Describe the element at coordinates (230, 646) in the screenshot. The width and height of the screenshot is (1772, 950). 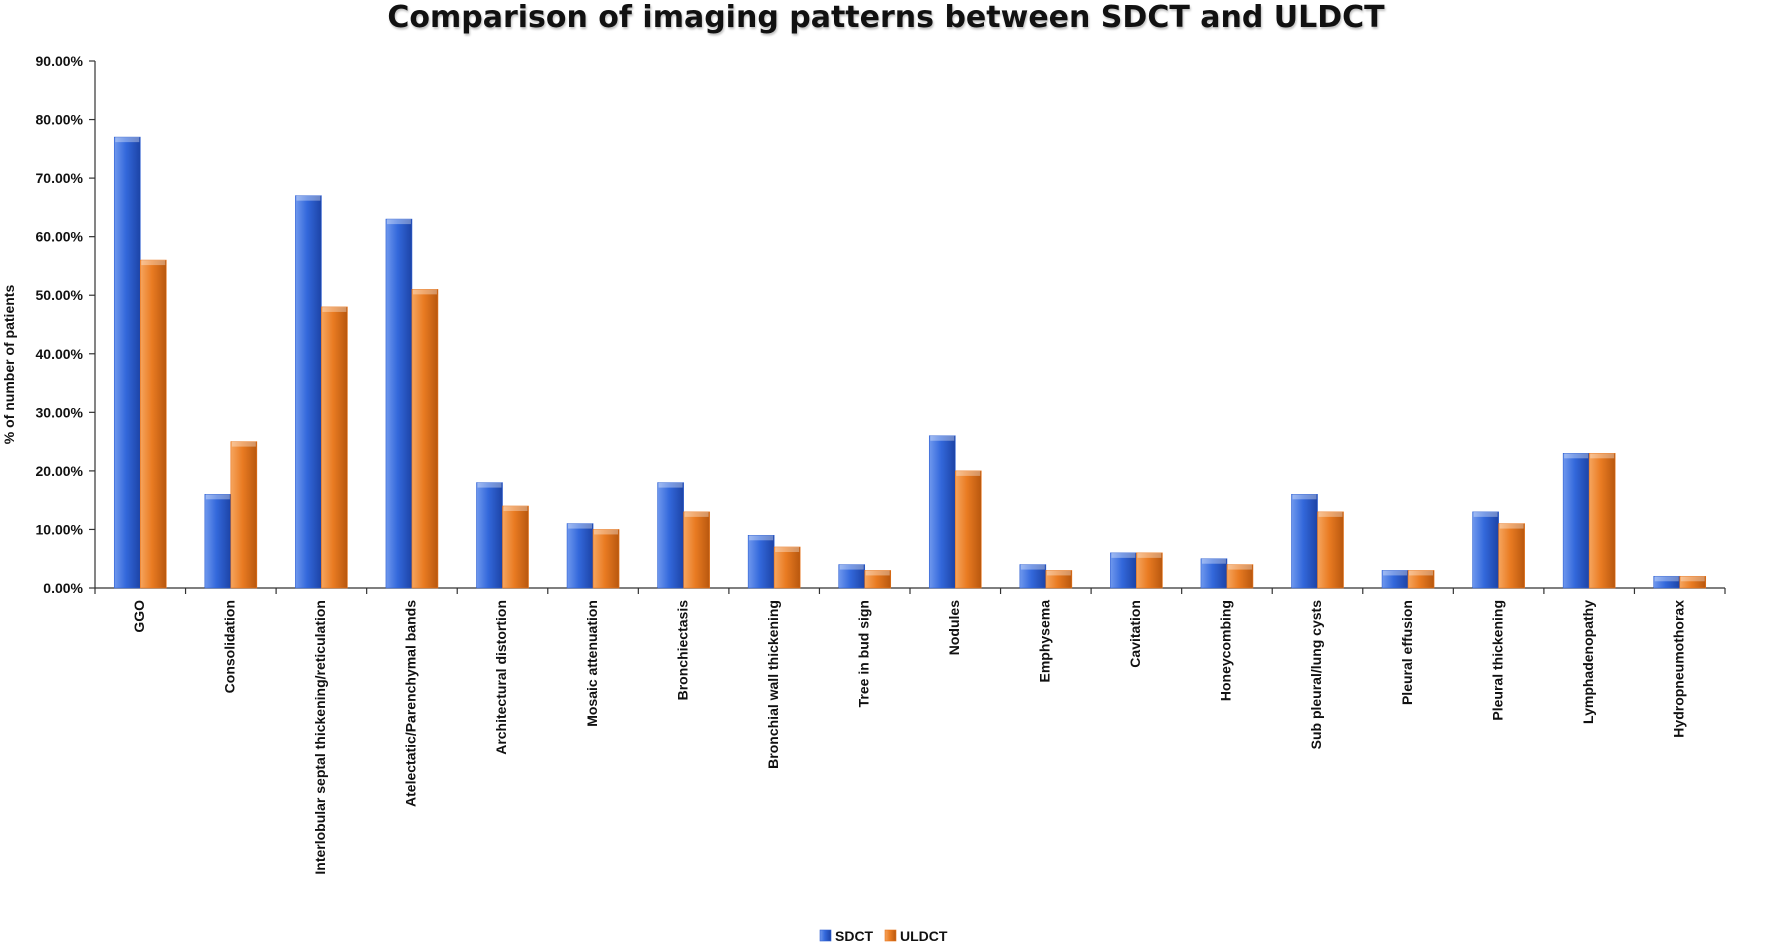
I see `x-category-label: Consolidation` at that location.